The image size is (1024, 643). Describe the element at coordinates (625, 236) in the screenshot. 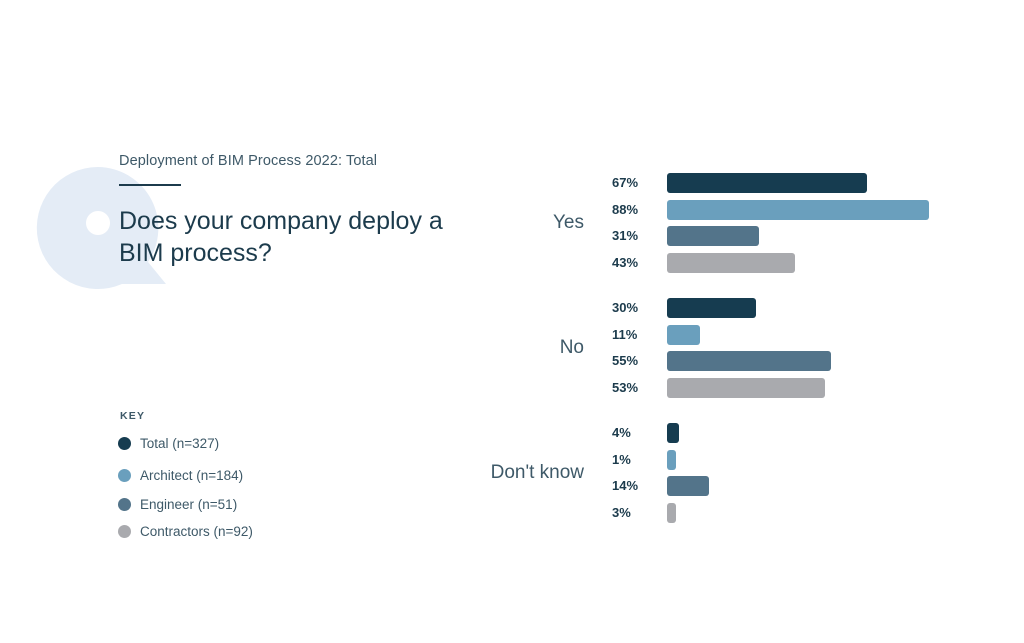

I see `data-label-engineer: 31%` at that location.